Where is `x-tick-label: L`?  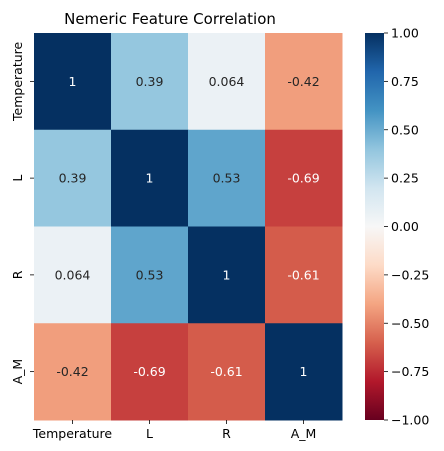 x-tick-label: L is located at coordinates (149, 433).